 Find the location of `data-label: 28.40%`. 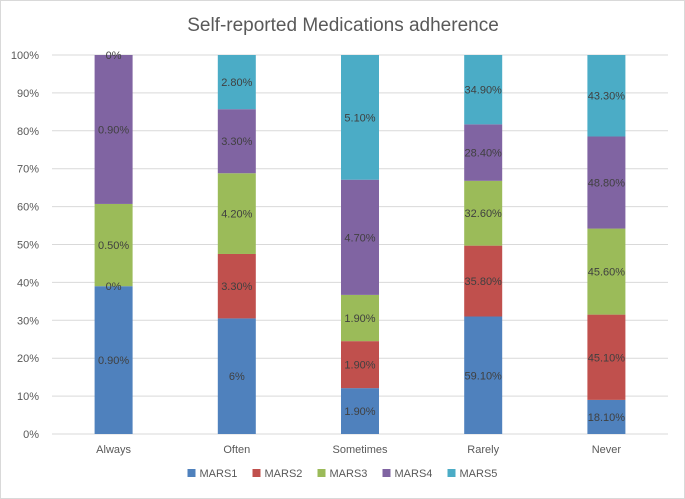

data-label: 28.40% is located at coordinates (484, 154).